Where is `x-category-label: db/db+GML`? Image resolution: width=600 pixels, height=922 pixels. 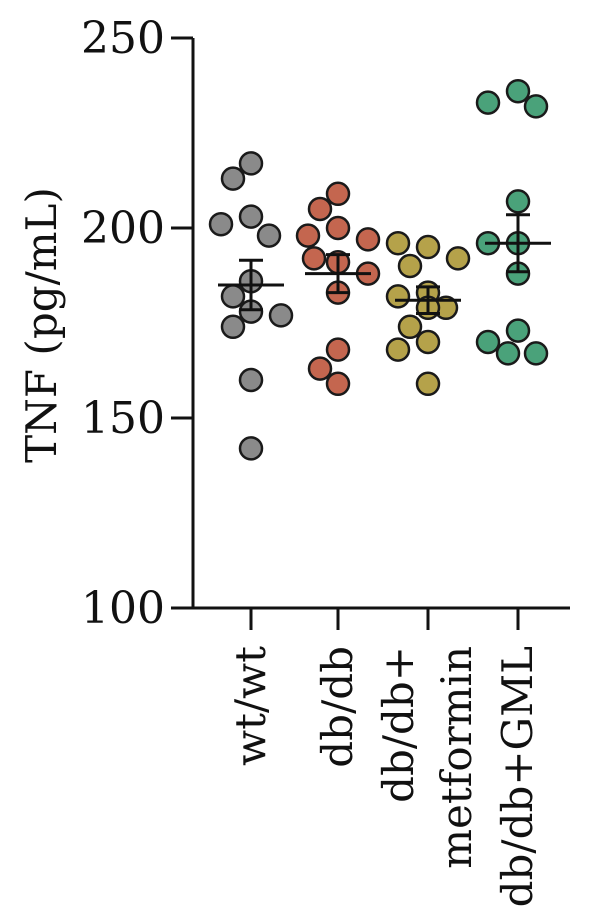 x-category-label: db/db+GML is located at coordinates (517, 776).